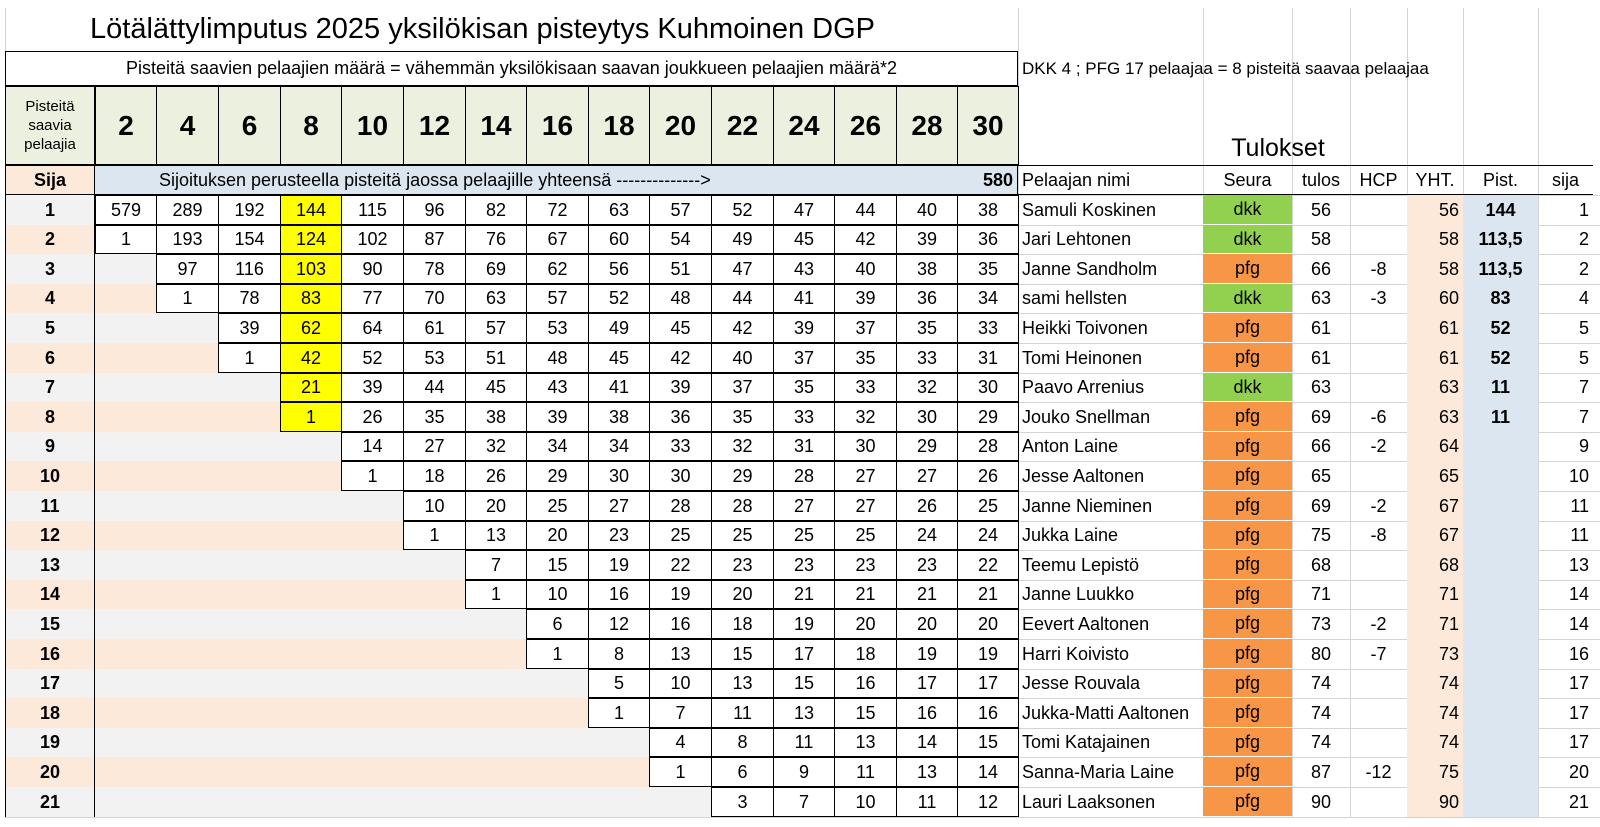 The image size is (1600, 827). Describe the element at coordinates (1583, 446) in the screenshot. I see `final-rank: 9` at that location.